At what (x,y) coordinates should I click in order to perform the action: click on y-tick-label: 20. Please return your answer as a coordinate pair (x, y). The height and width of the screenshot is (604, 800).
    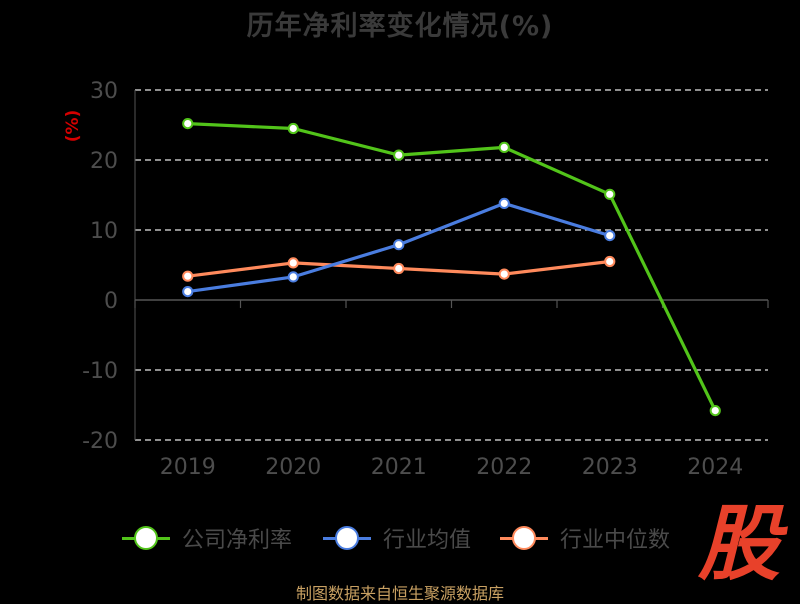
    Looking at the image, I should click on (104, 161).